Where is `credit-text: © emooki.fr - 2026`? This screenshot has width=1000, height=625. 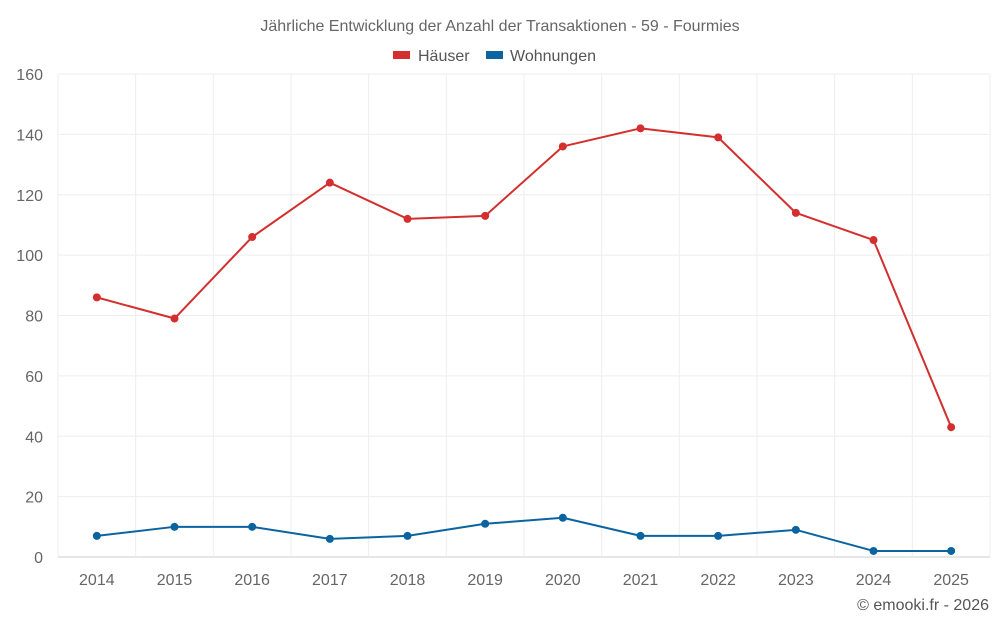
credit-text: © emooki.fr - 2026 is located at coordinates (923, 605).